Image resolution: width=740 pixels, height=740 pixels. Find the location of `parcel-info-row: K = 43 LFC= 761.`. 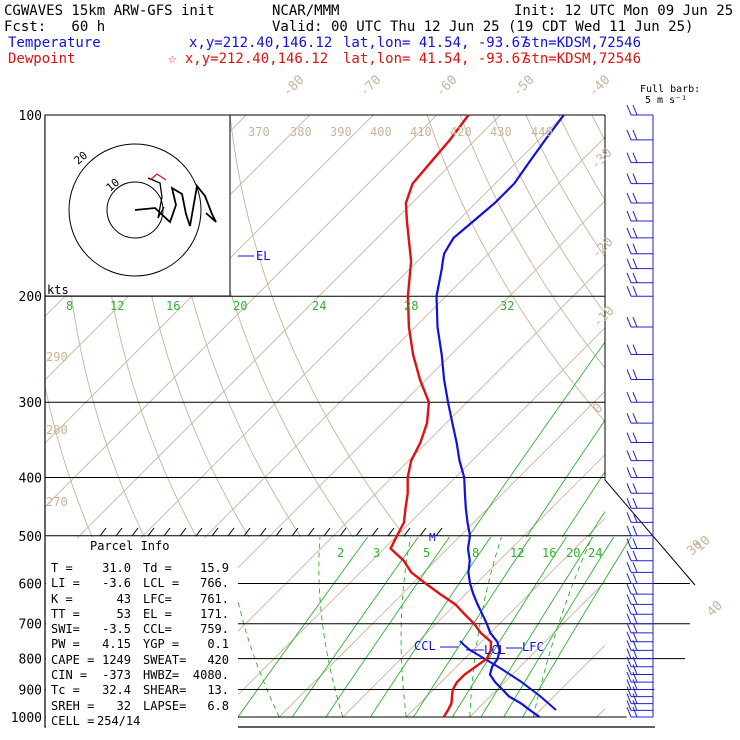

parcel-info-row: K = 43 LFC= 761. is located at coordinates (143, 599).